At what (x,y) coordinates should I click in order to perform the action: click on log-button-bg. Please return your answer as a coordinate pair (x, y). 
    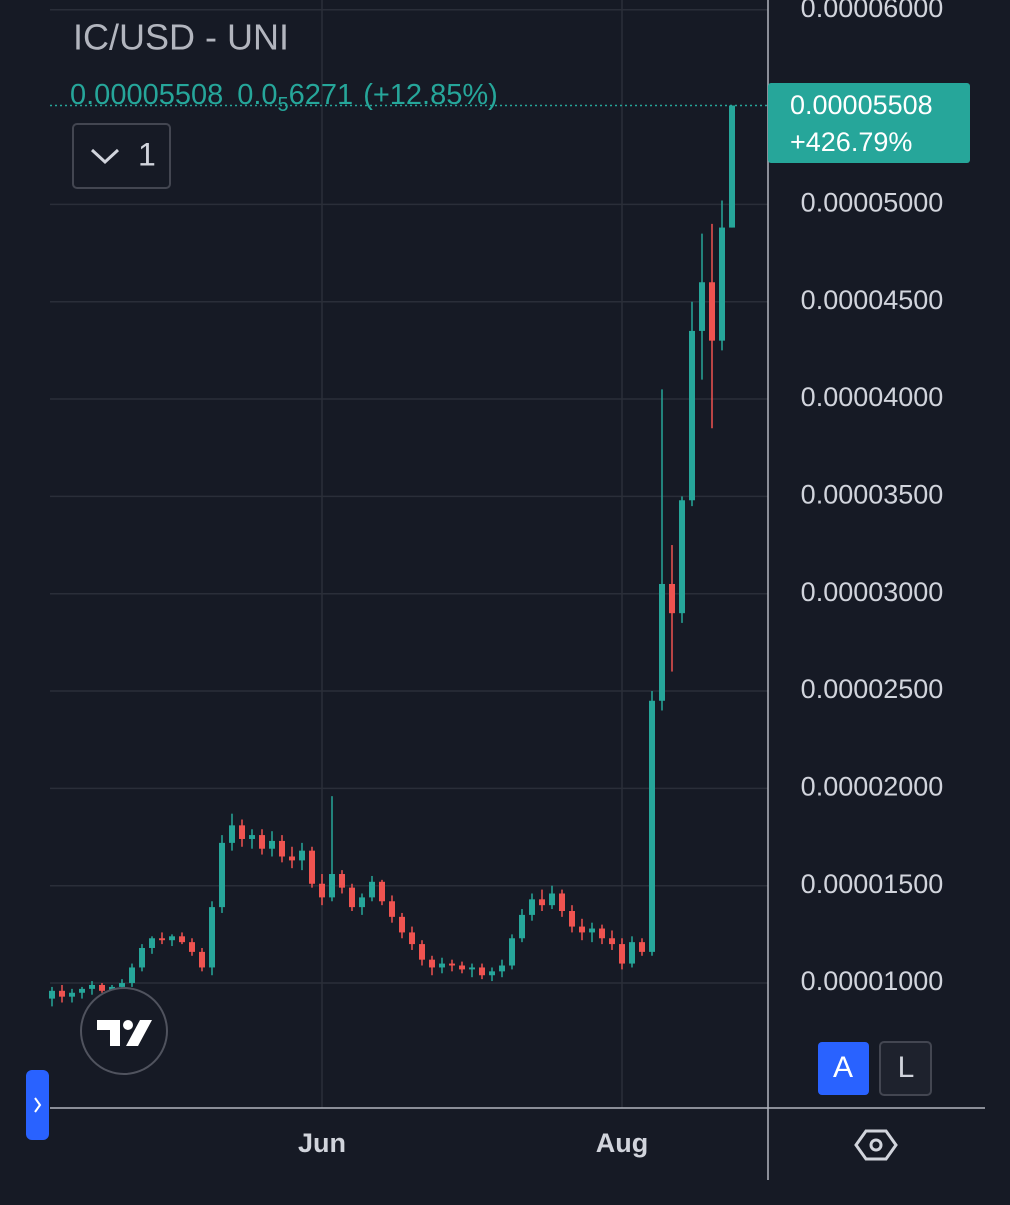
    Looking at the image, I should click on (905, 1068).